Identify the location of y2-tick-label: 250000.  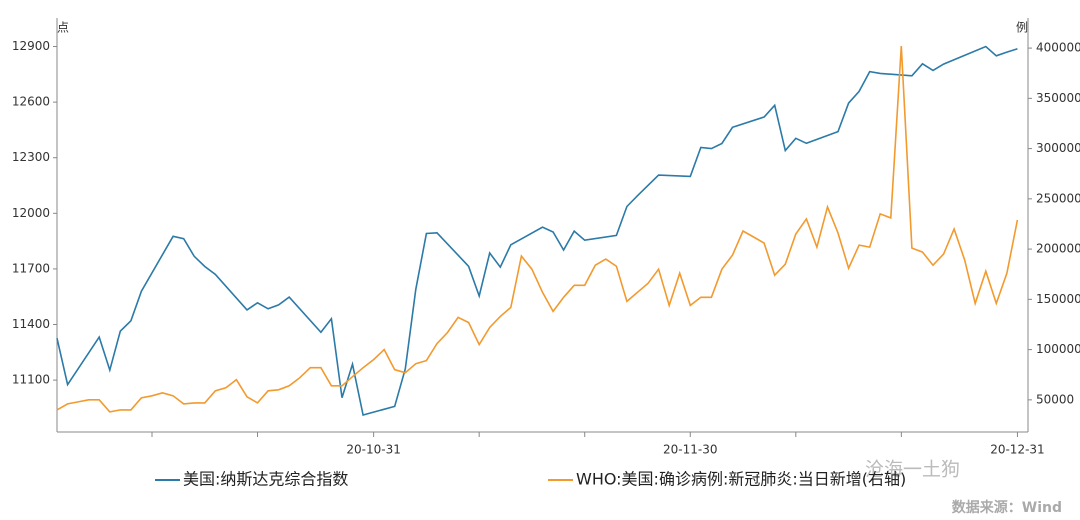
(1058, 198).